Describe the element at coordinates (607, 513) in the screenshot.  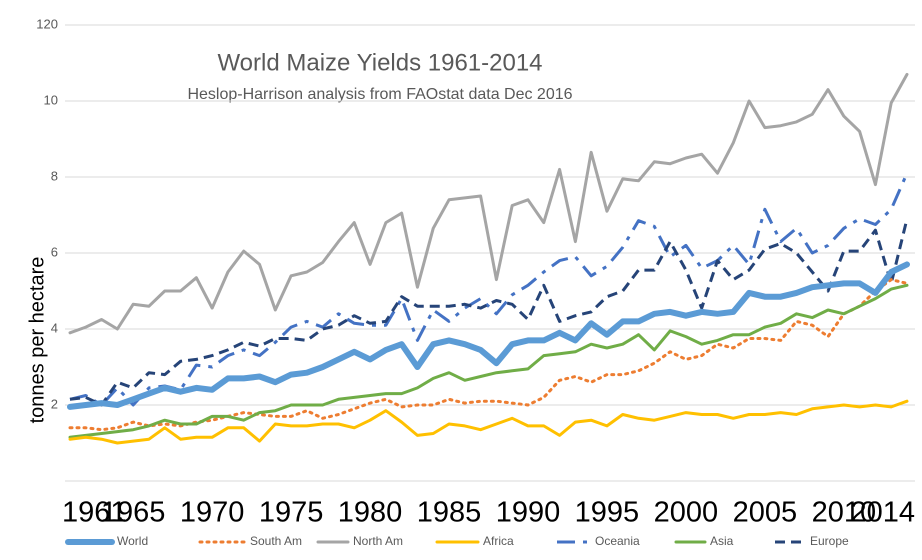
I see `x-tick-label: 1995` at that location.